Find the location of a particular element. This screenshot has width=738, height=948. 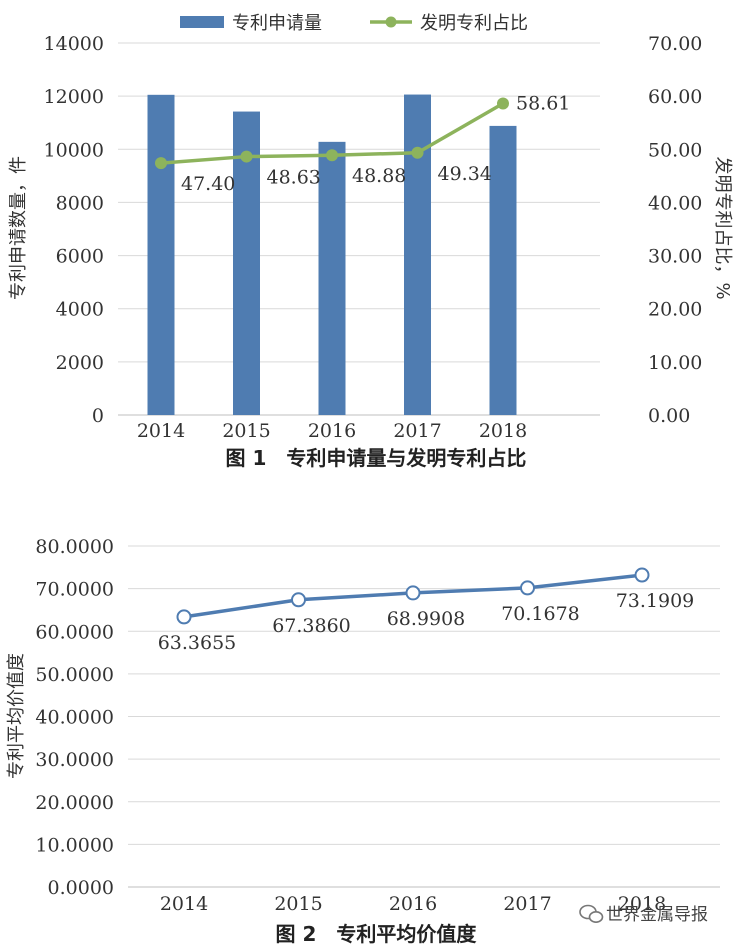

y-tick-label: 20.0000 is located at coordinates (74, 803).